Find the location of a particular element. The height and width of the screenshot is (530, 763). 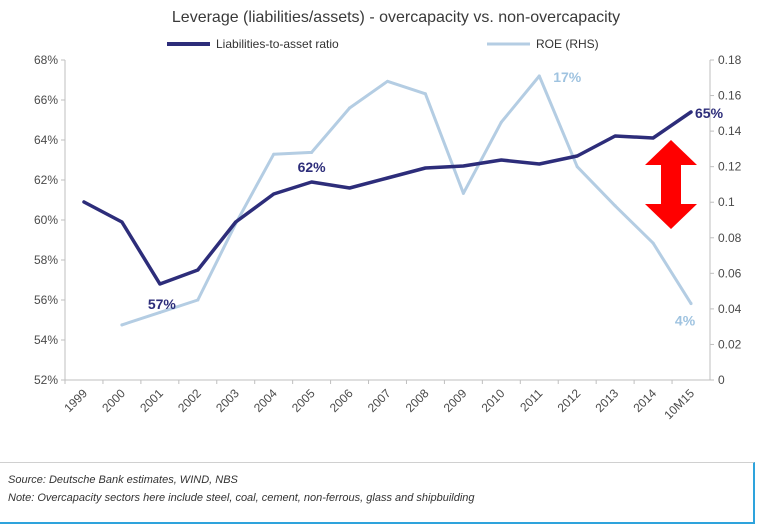

legend: Liabilities-to-asset ratio ROE (RHS) is located at coordinates (383, 44).